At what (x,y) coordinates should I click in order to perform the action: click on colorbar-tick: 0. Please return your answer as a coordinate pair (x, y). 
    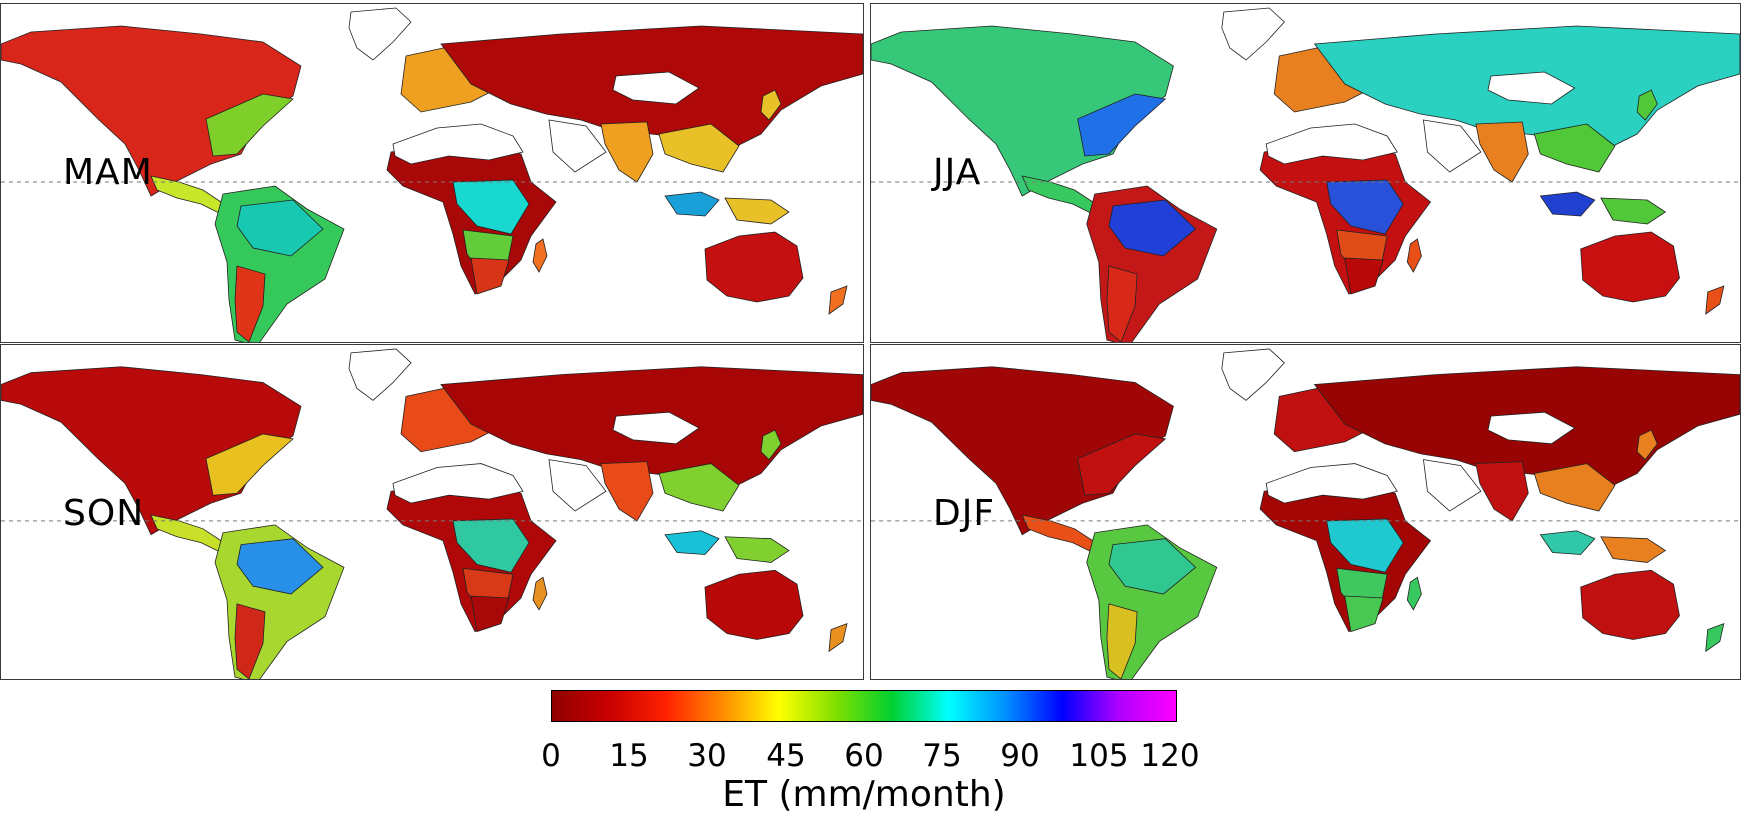
    Looking at the image, I should click on (551, 756).